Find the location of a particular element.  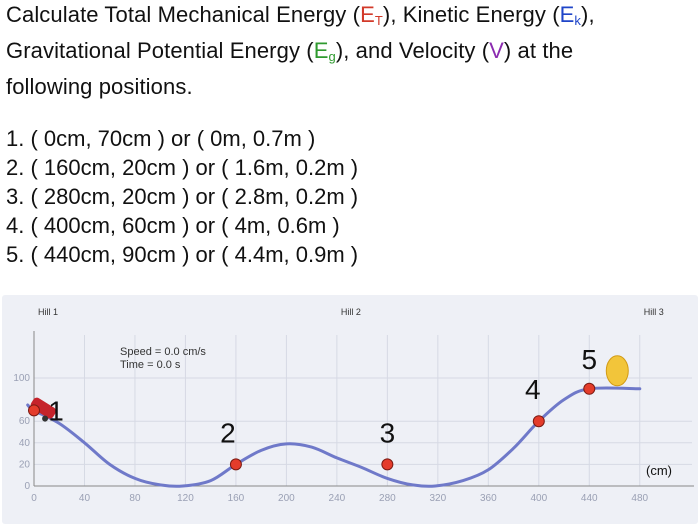

potential-energy-letter: E is located at coordinates (321, 50).